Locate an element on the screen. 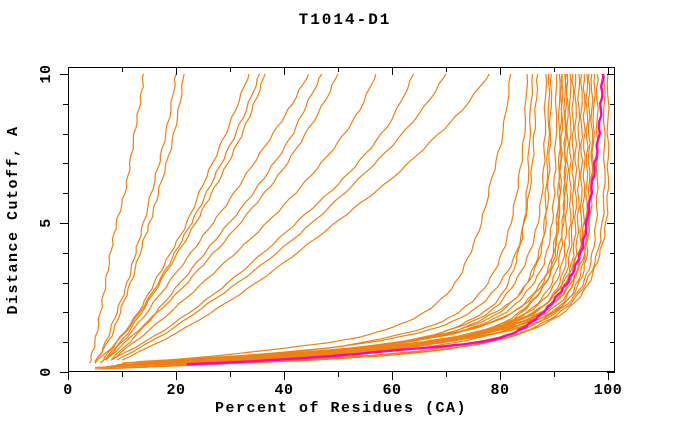 This screenshot has width=680, height=440. chart-title: T1014-D1 is located at coordinates (345, 20).